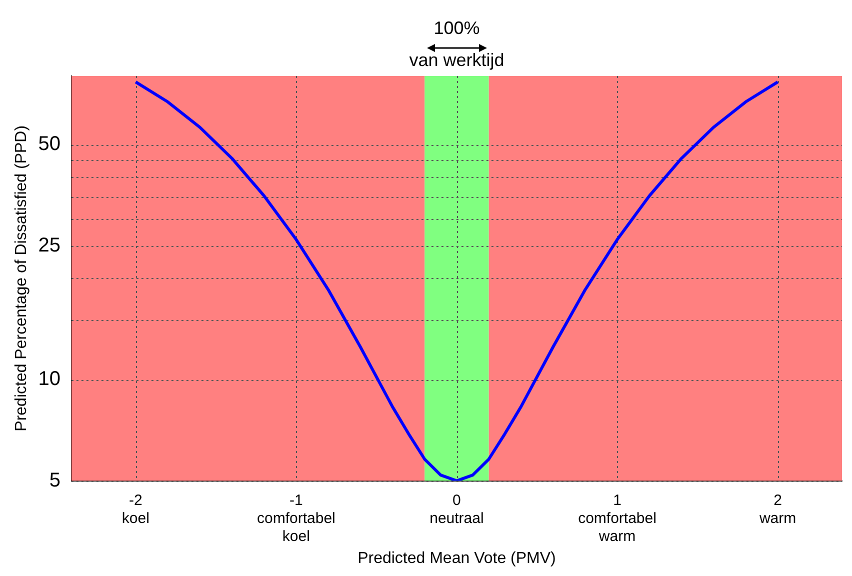 The width and height of the screenshot is (852, 576). What do you see at coordinates (49, 379) in the screenshot?
I see `y-tick-label: 10` at bounding box center [49, 379].